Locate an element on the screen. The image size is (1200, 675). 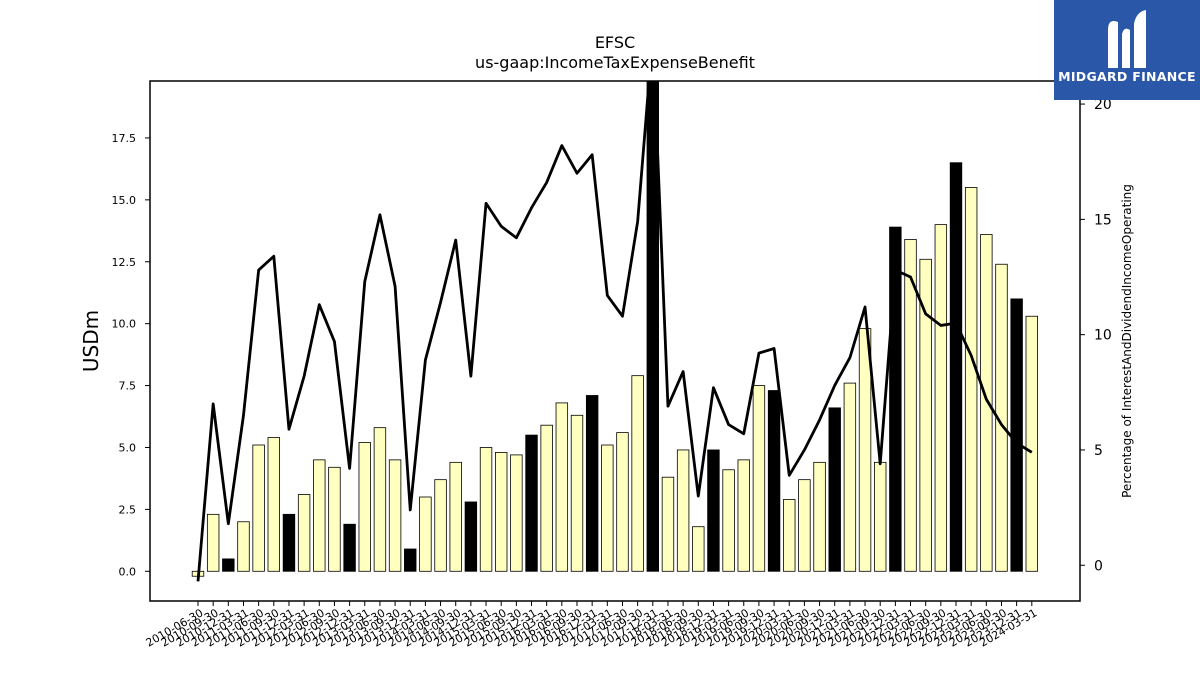
y-axis-left: 0.0 2.5 5.0 7.5 10.0 12.5 15.0 17.5 is located at coordinates (131, 355).